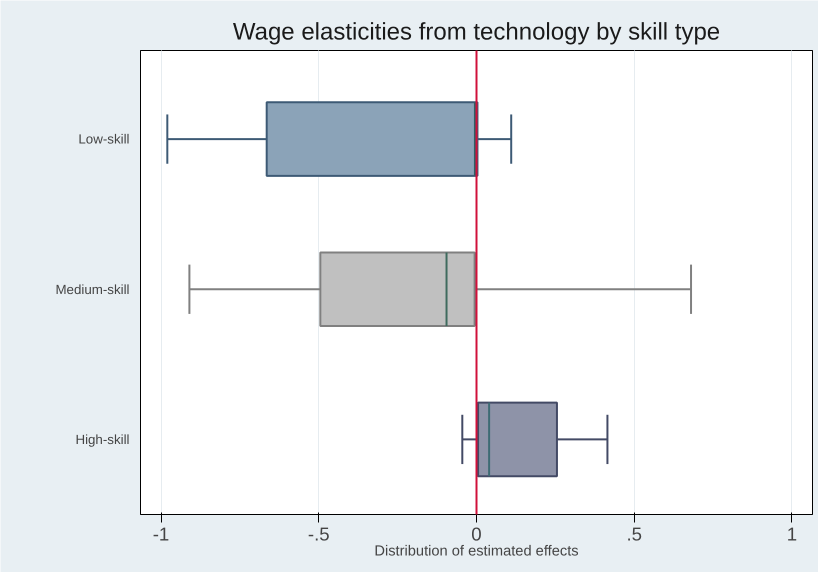  Describe the element at coordinates (634, 534) in the screenshot. I see `x-tick-label: .5` at that location.